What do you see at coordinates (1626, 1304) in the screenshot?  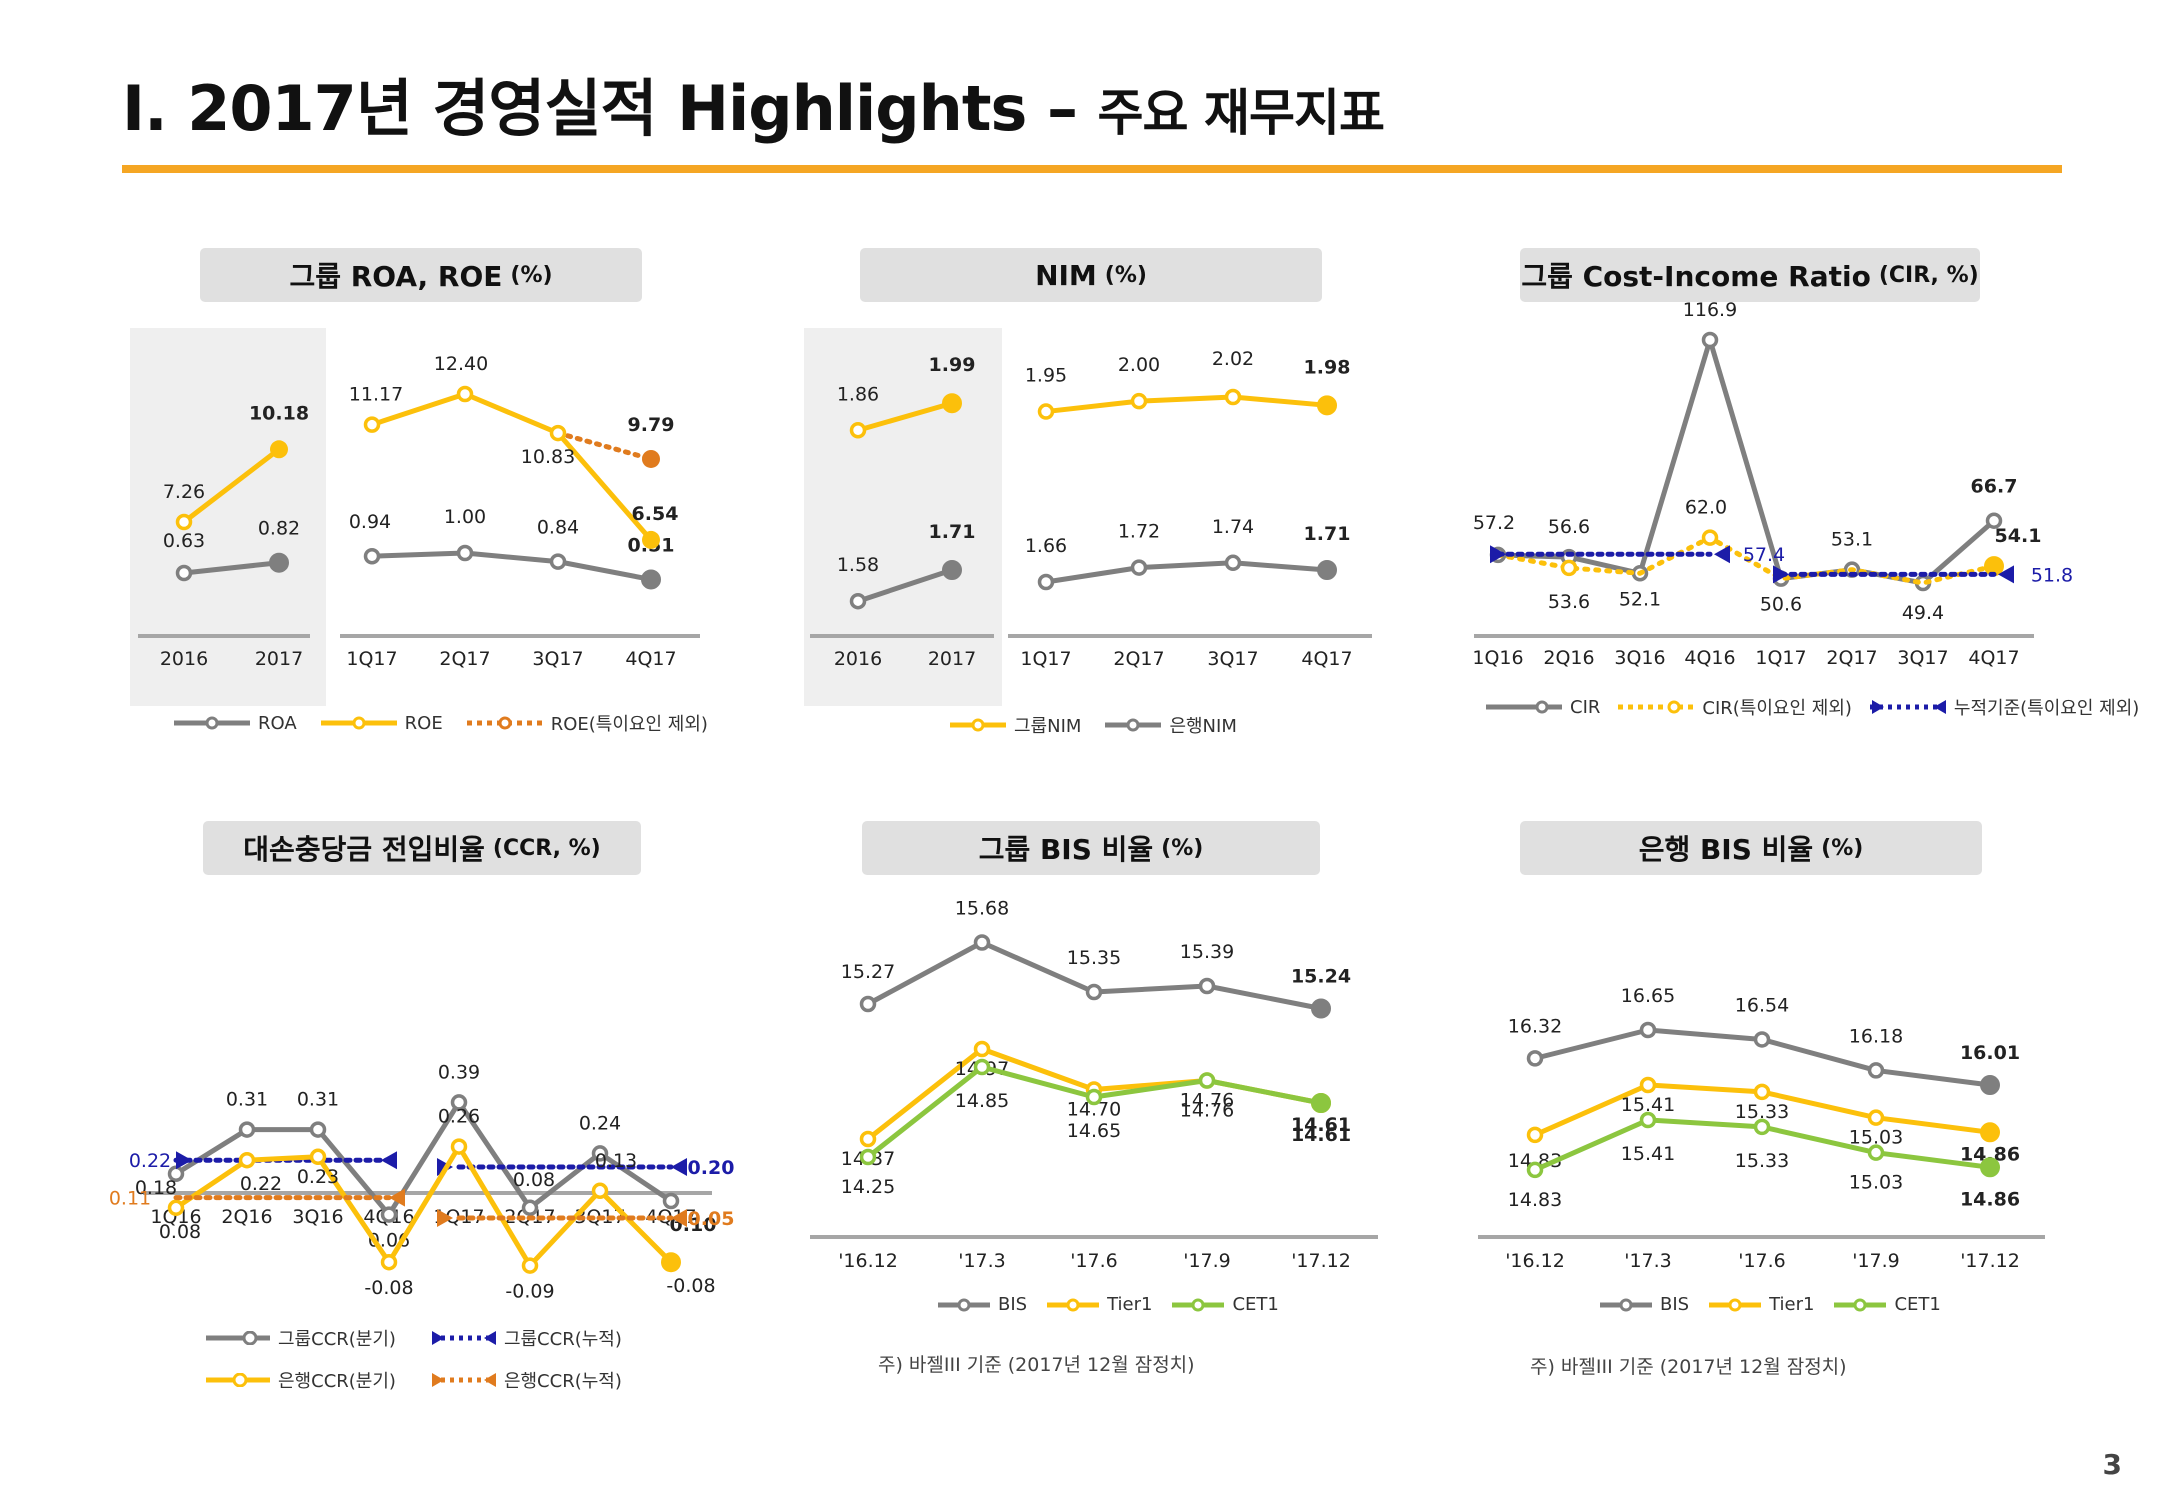 I see `legend-swatch-bbis-bis` at bounding box center [1626, 1304].